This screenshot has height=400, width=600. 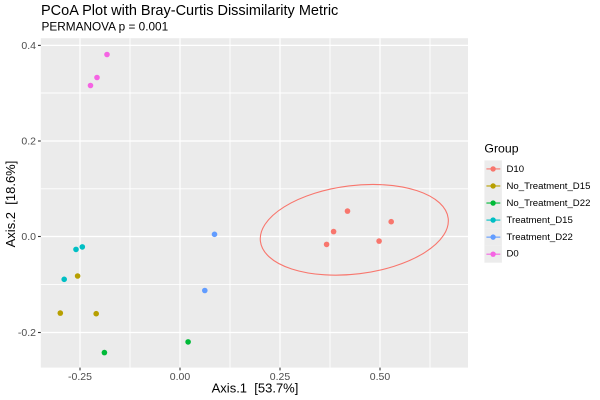 I want to click on svg-text: D0, so click(x=513, y=254).